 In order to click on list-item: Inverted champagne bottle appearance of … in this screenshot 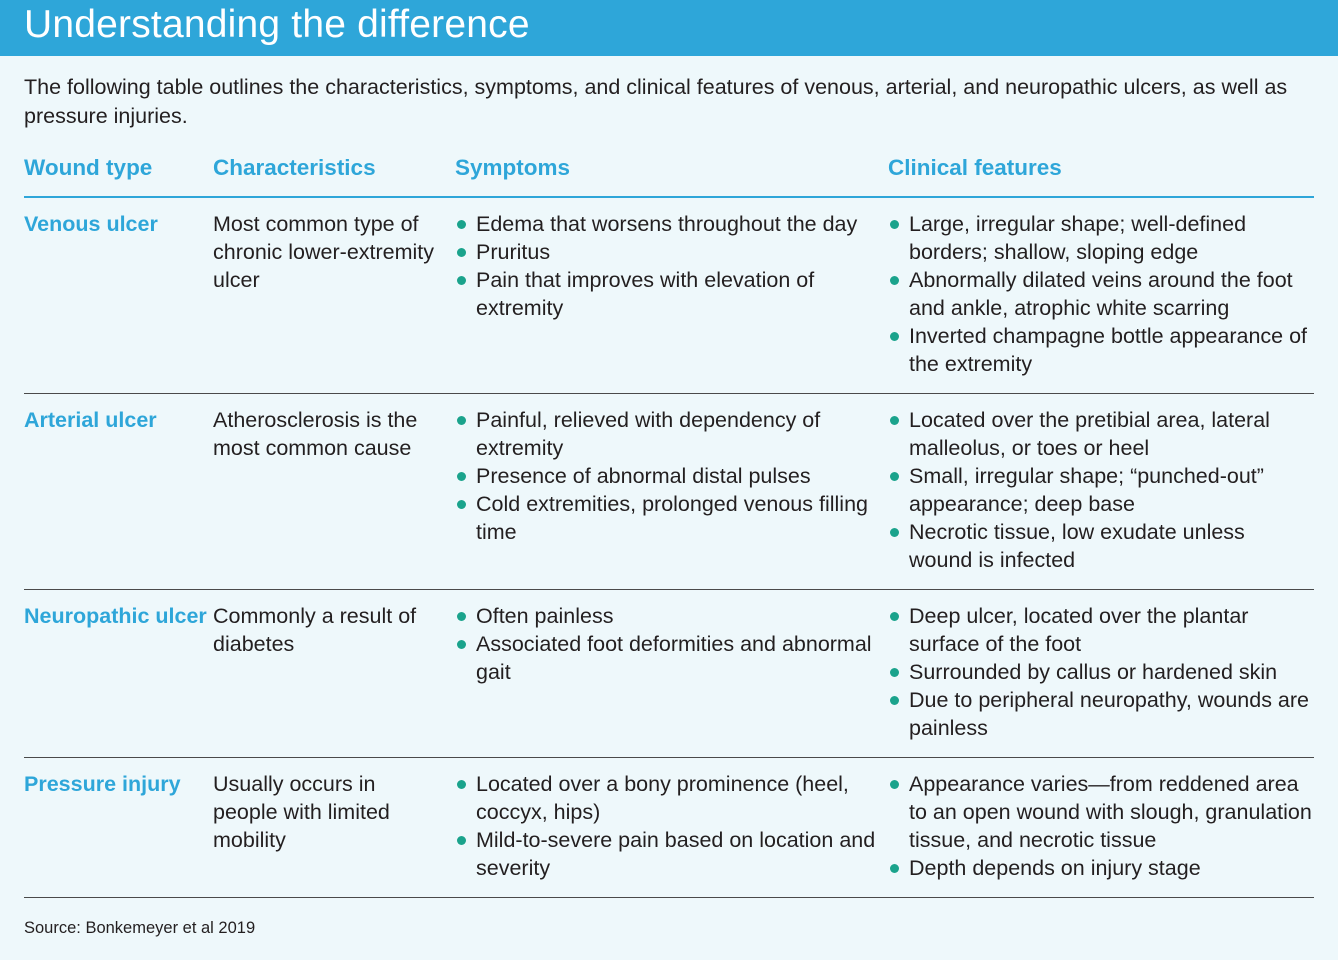, I will do `click(1101, 350)`.